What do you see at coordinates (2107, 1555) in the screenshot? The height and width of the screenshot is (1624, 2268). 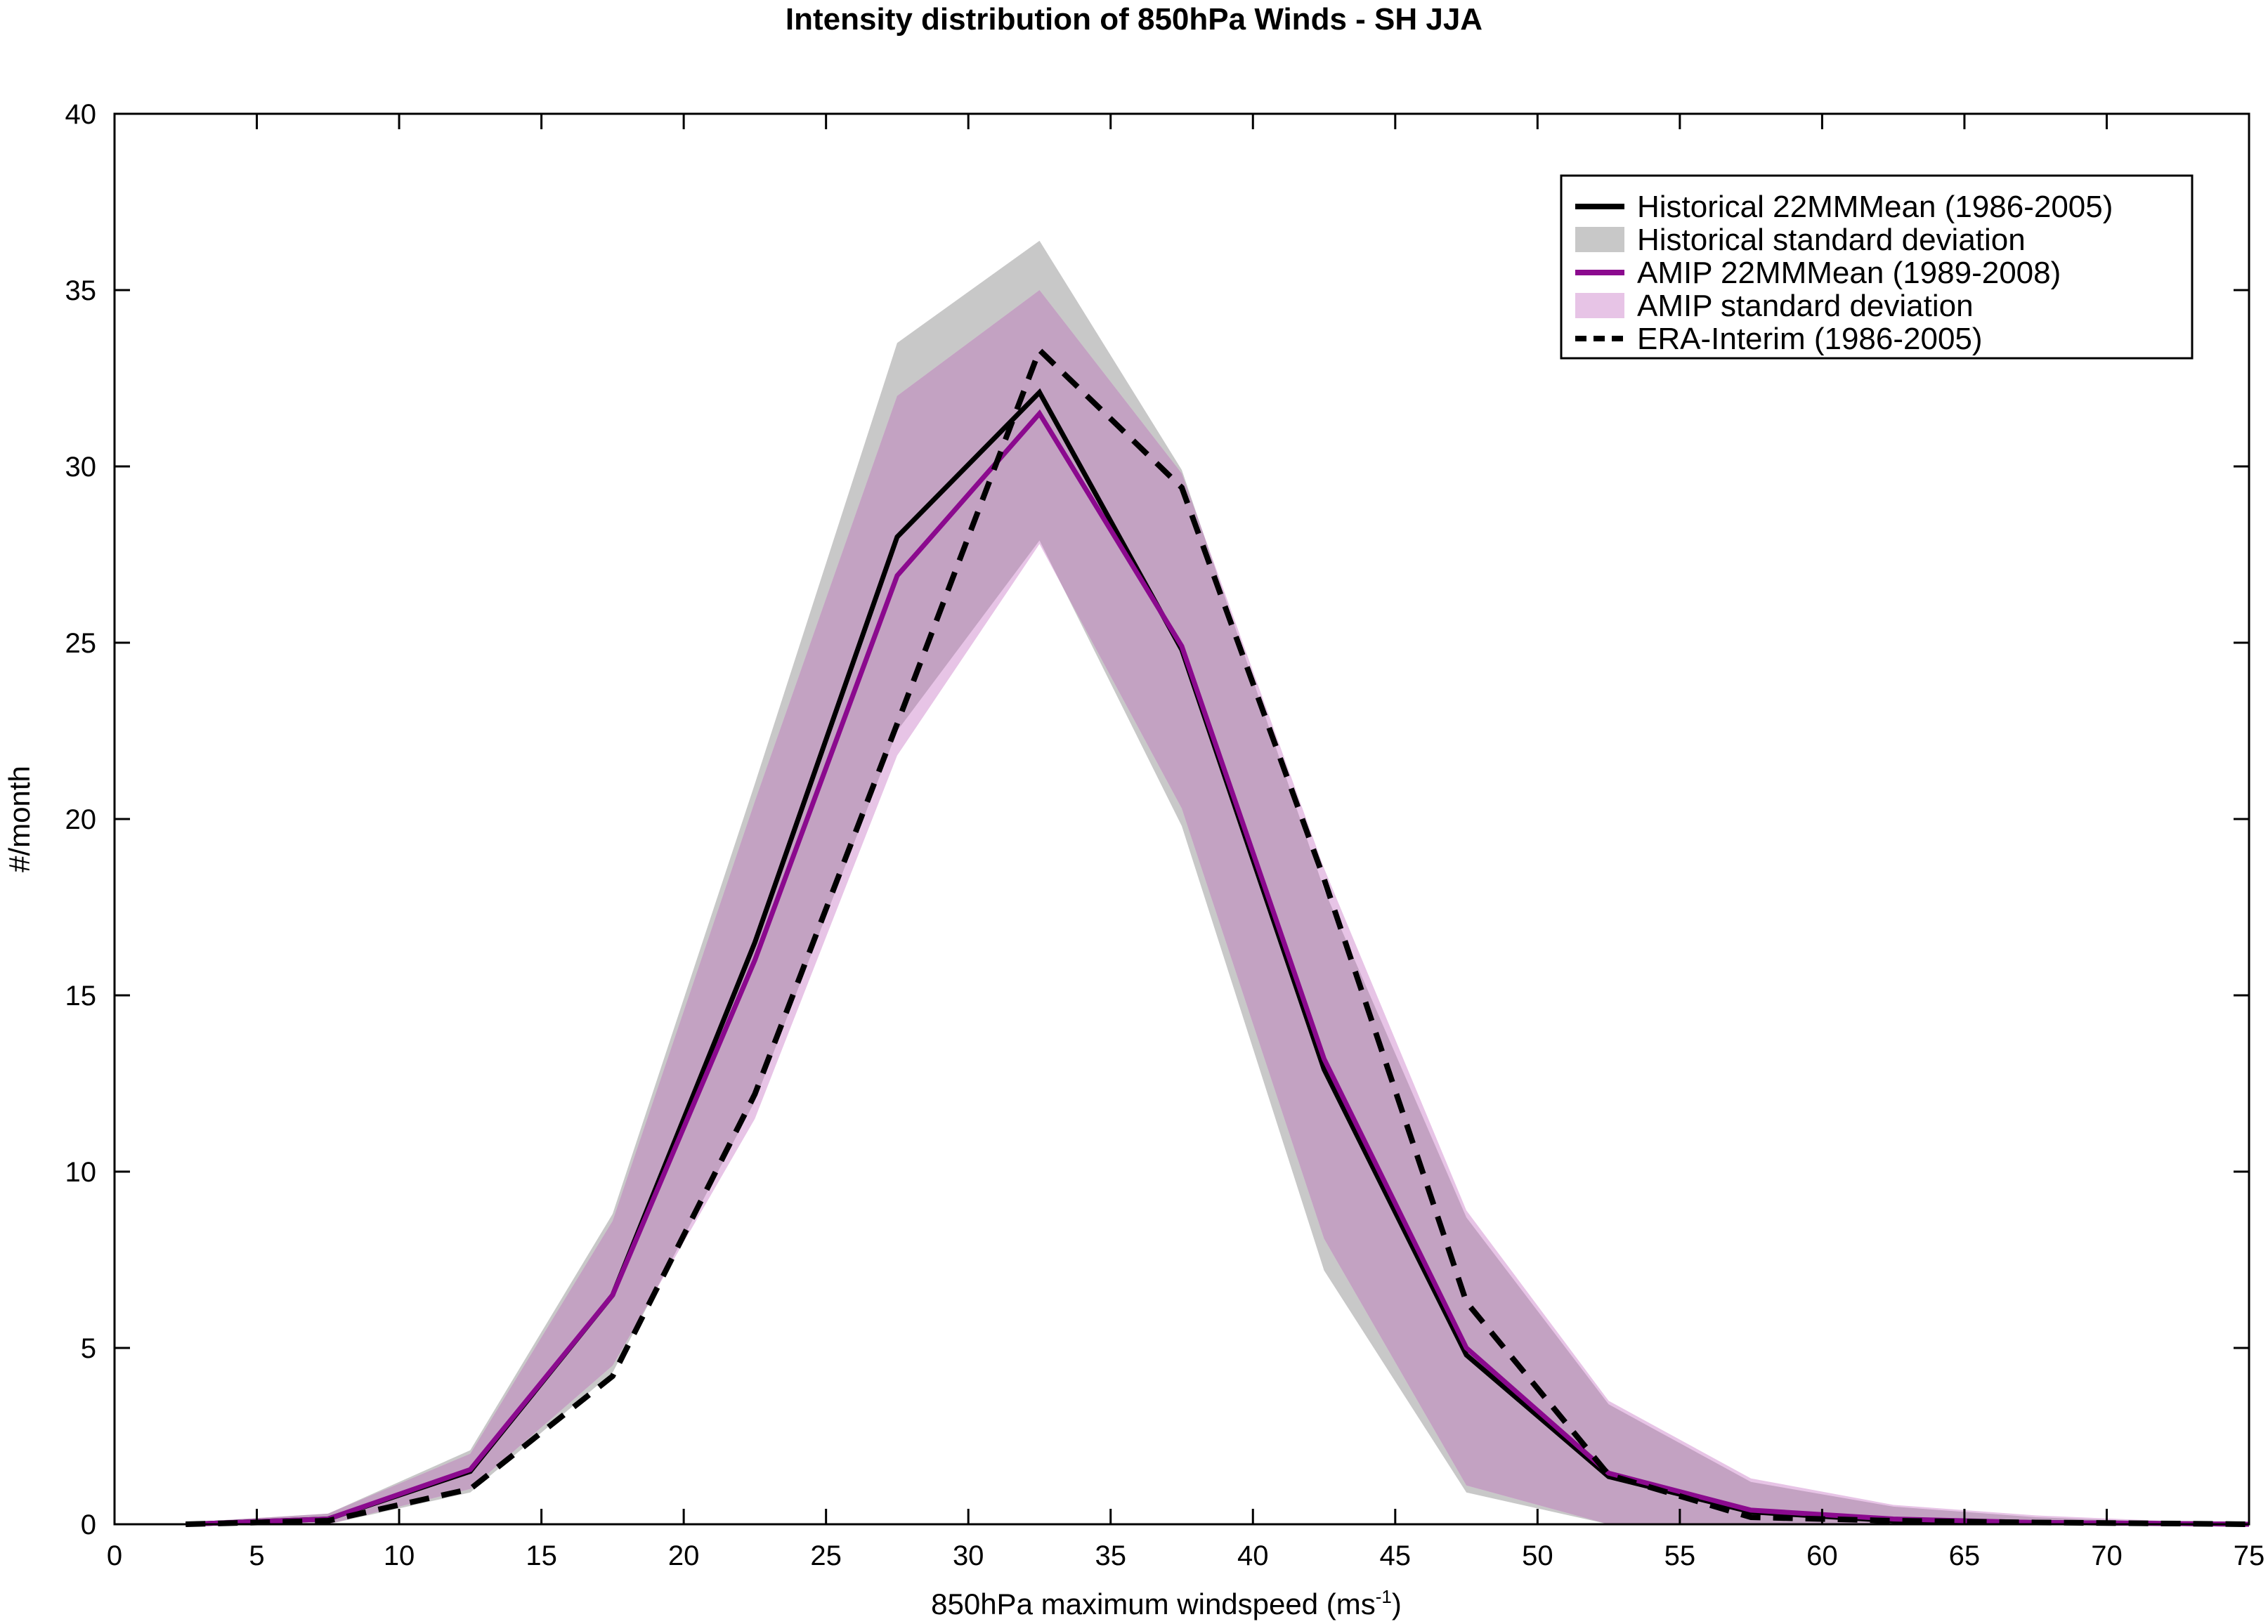 I see `x-tick-label: 70` at bounding box center [2107, 1555].